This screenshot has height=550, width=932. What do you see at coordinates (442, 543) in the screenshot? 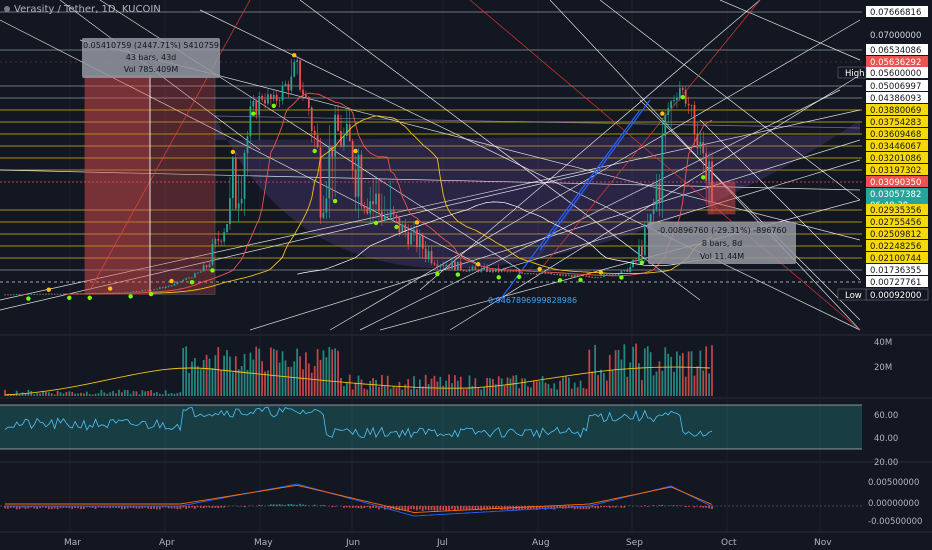
I see `time-label-jul: Jul` at bounding box center [442, 543].